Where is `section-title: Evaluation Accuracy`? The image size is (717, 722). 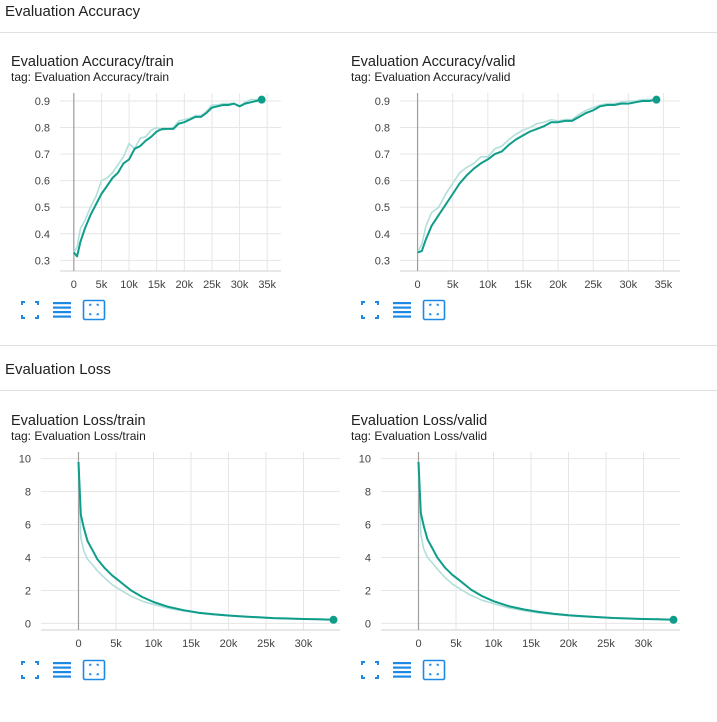 section-title: Evaluation Accuracy is located at coordinates (73, 11).